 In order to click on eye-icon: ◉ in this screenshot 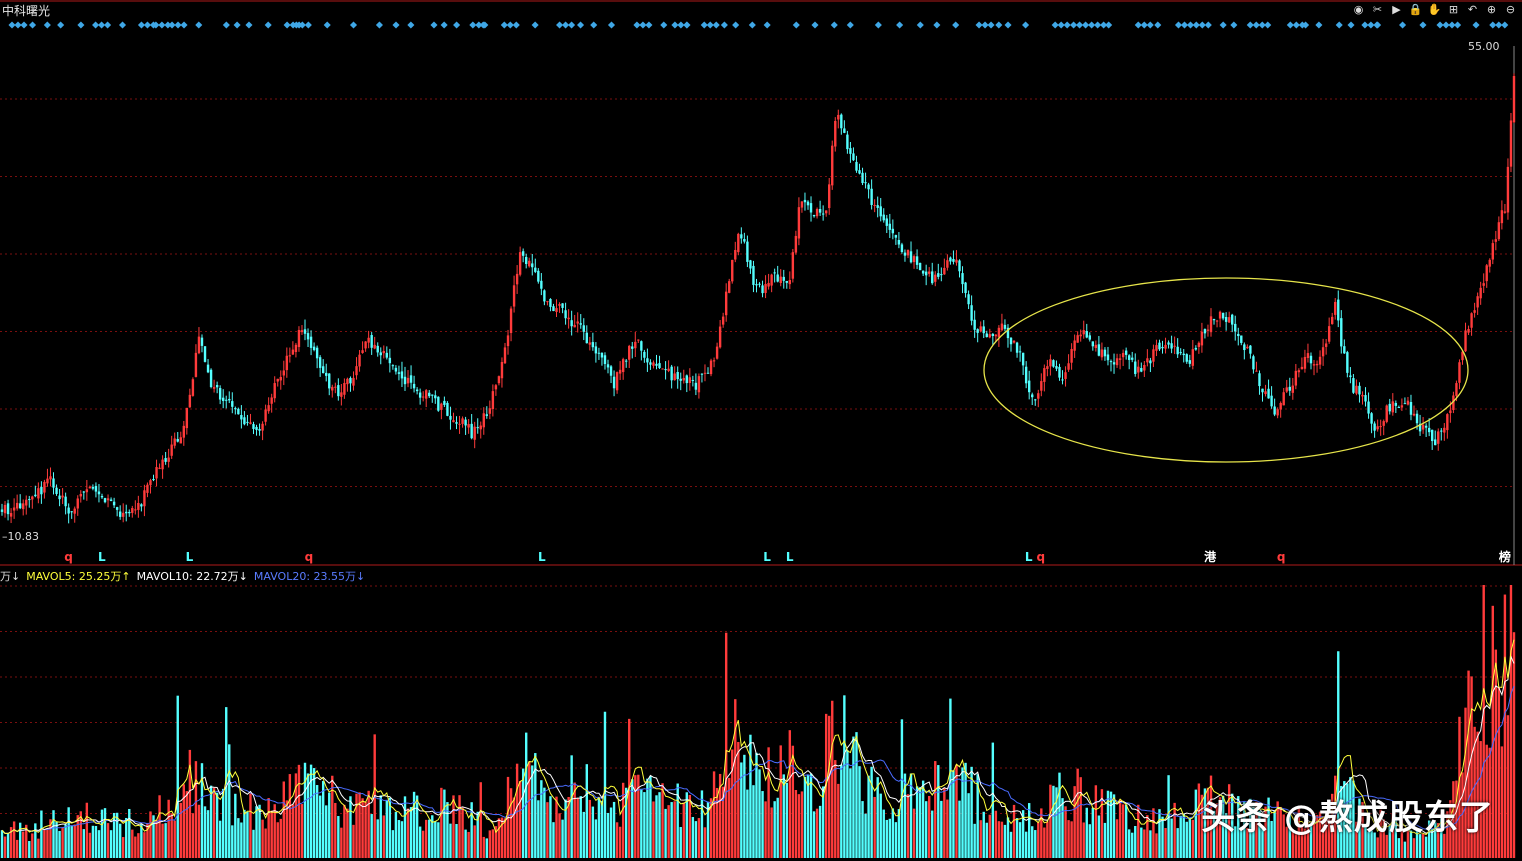, I will do `click(1358, 9)`.